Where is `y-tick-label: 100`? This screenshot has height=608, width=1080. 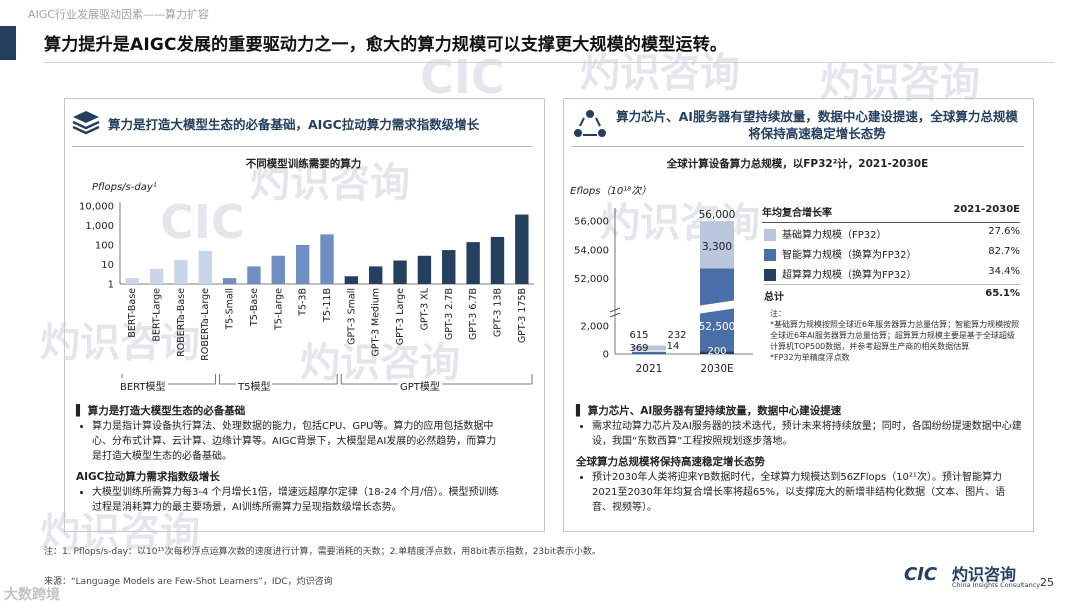
y-tick-label: 100 is located at coordinates (104, 246).